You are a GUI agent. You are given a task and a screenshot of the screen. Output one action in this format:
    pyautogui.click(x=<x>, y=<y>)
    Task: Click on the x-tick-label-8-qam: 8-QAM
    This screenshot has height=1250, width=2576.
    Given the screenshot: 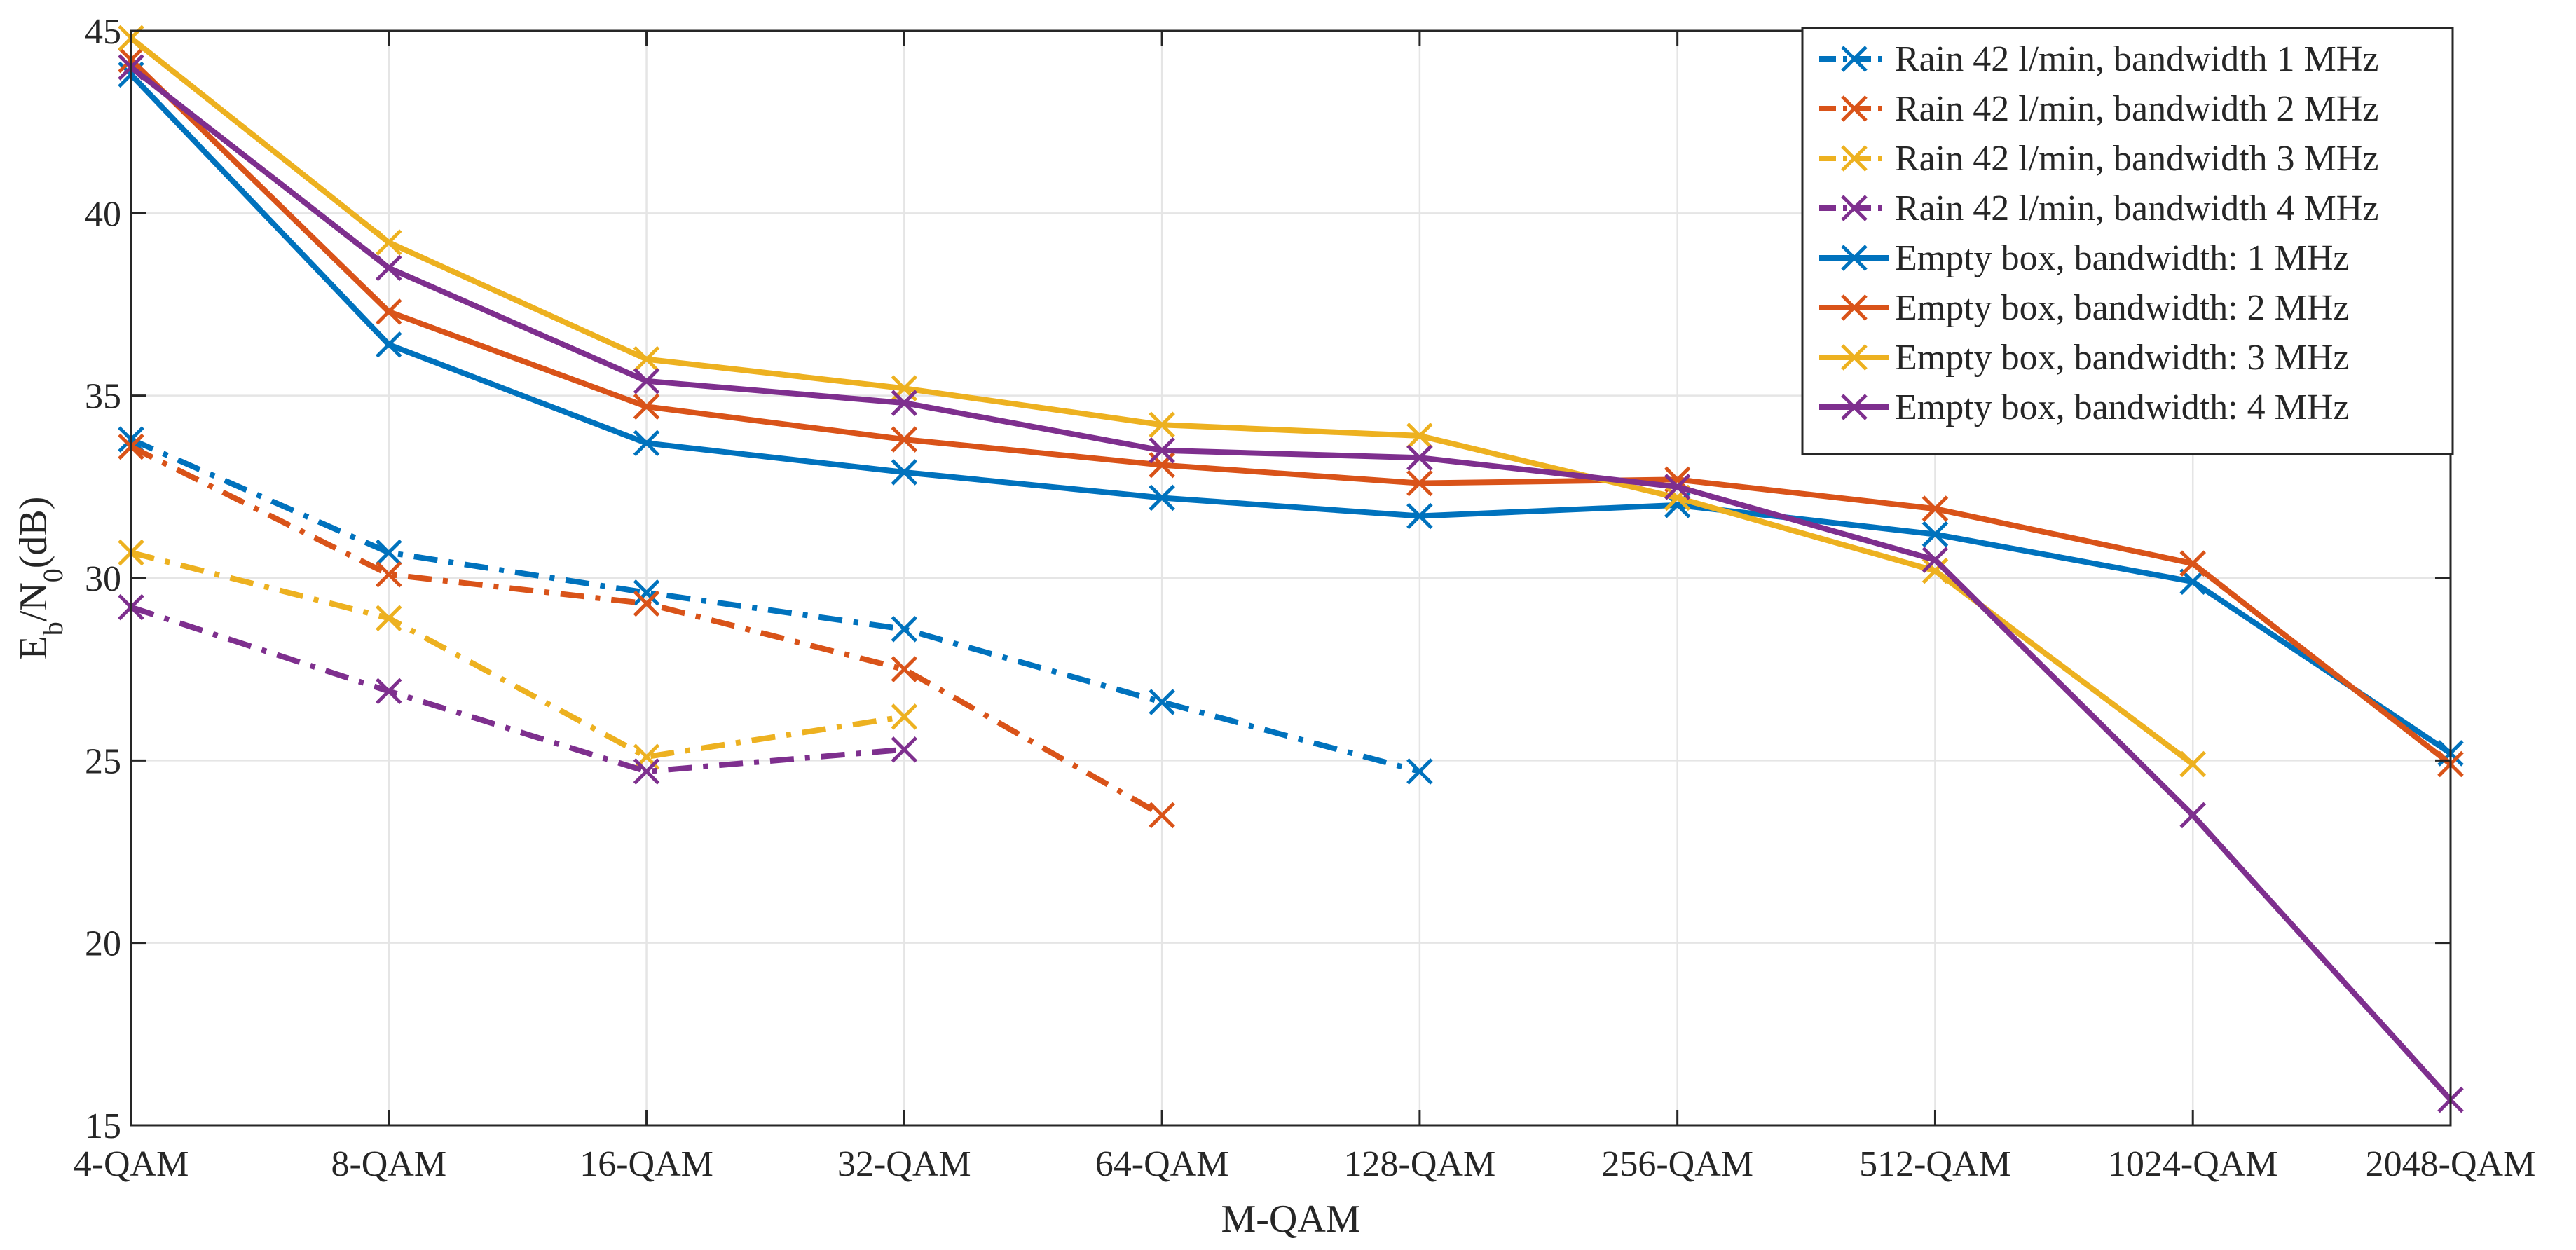 What is the action you would take?
    pyautogui.click(x=388, y=1164)
    